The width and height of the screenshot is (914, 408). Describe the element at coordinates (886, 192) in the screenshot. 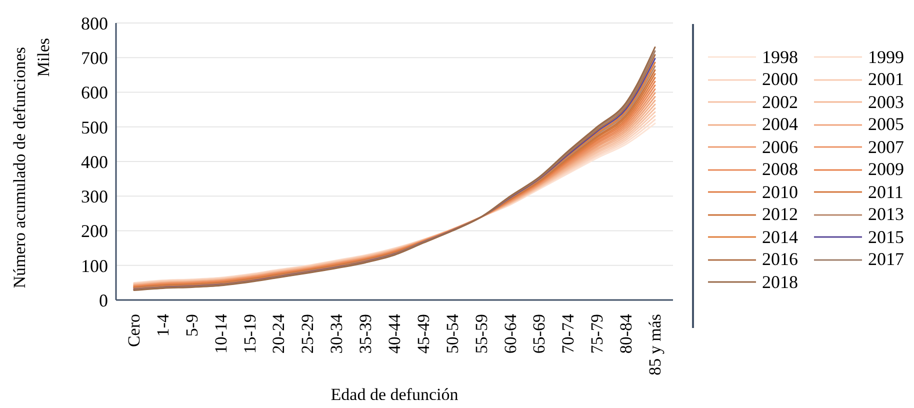

I see `legend-label: 2011` at that location.